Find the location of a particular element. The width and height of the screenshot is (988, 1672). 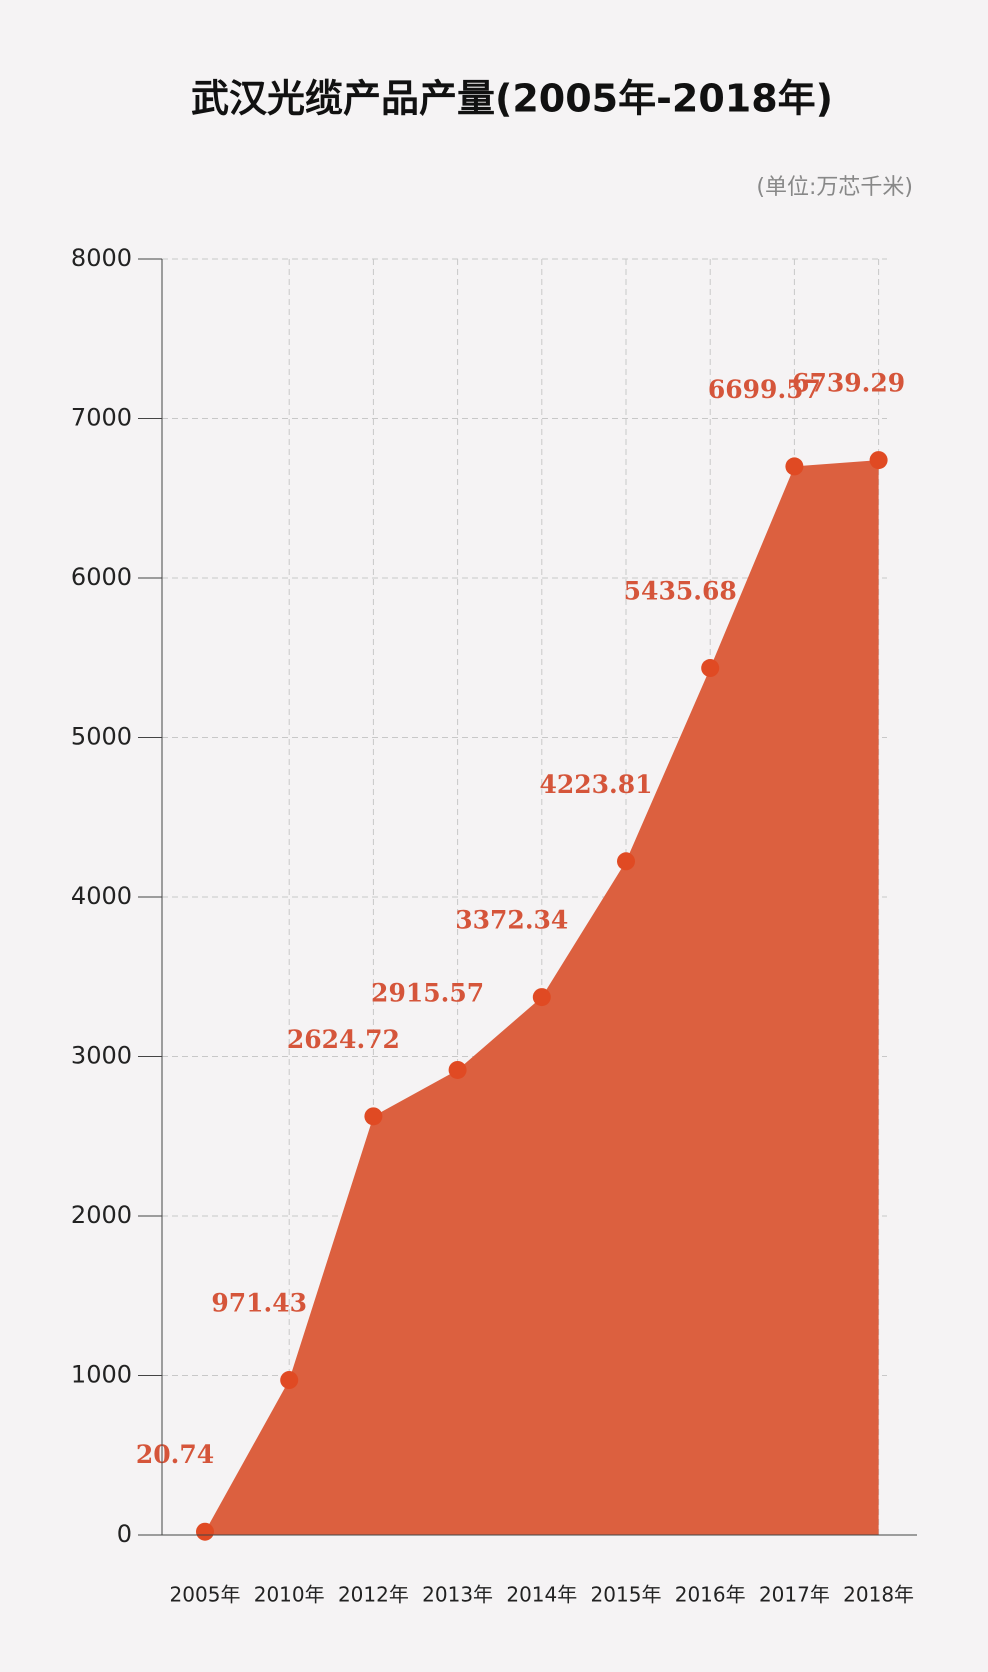

y-tick-label: 0 is located at coordinates (124, 1534).